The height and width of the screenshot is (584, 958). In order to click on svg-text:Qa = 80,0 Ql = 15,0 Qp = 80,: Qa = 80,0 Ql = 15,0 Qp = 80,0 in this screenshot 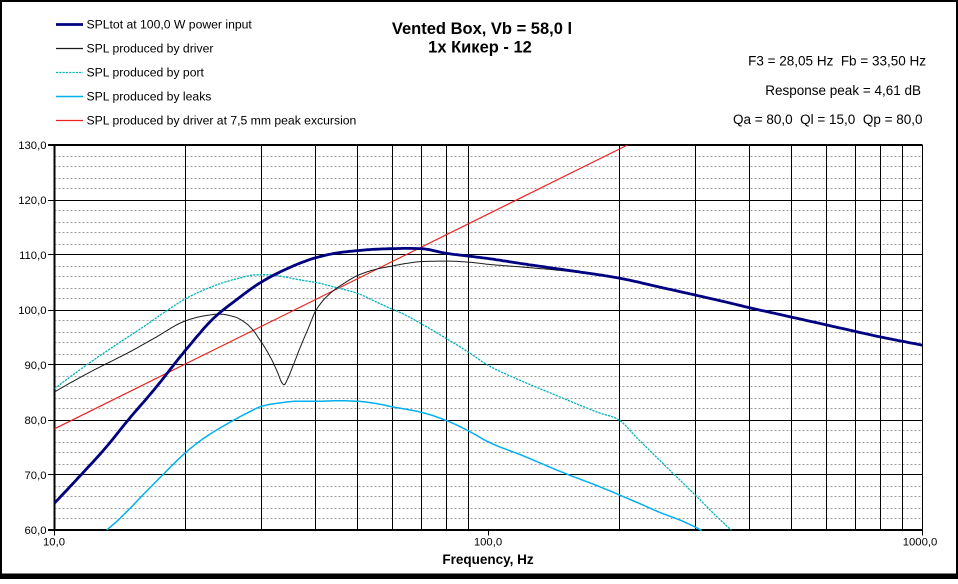, I will do `click(828, 119)`.